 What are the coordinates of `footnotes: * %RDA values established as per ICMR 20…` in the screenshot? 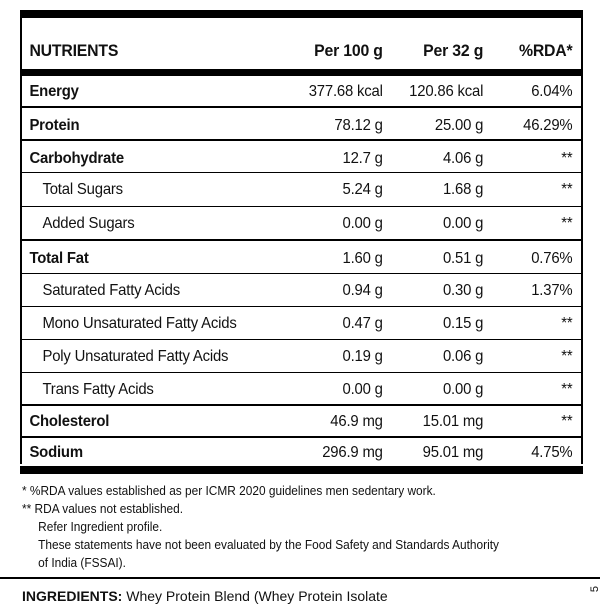 It's located at (288, 527).